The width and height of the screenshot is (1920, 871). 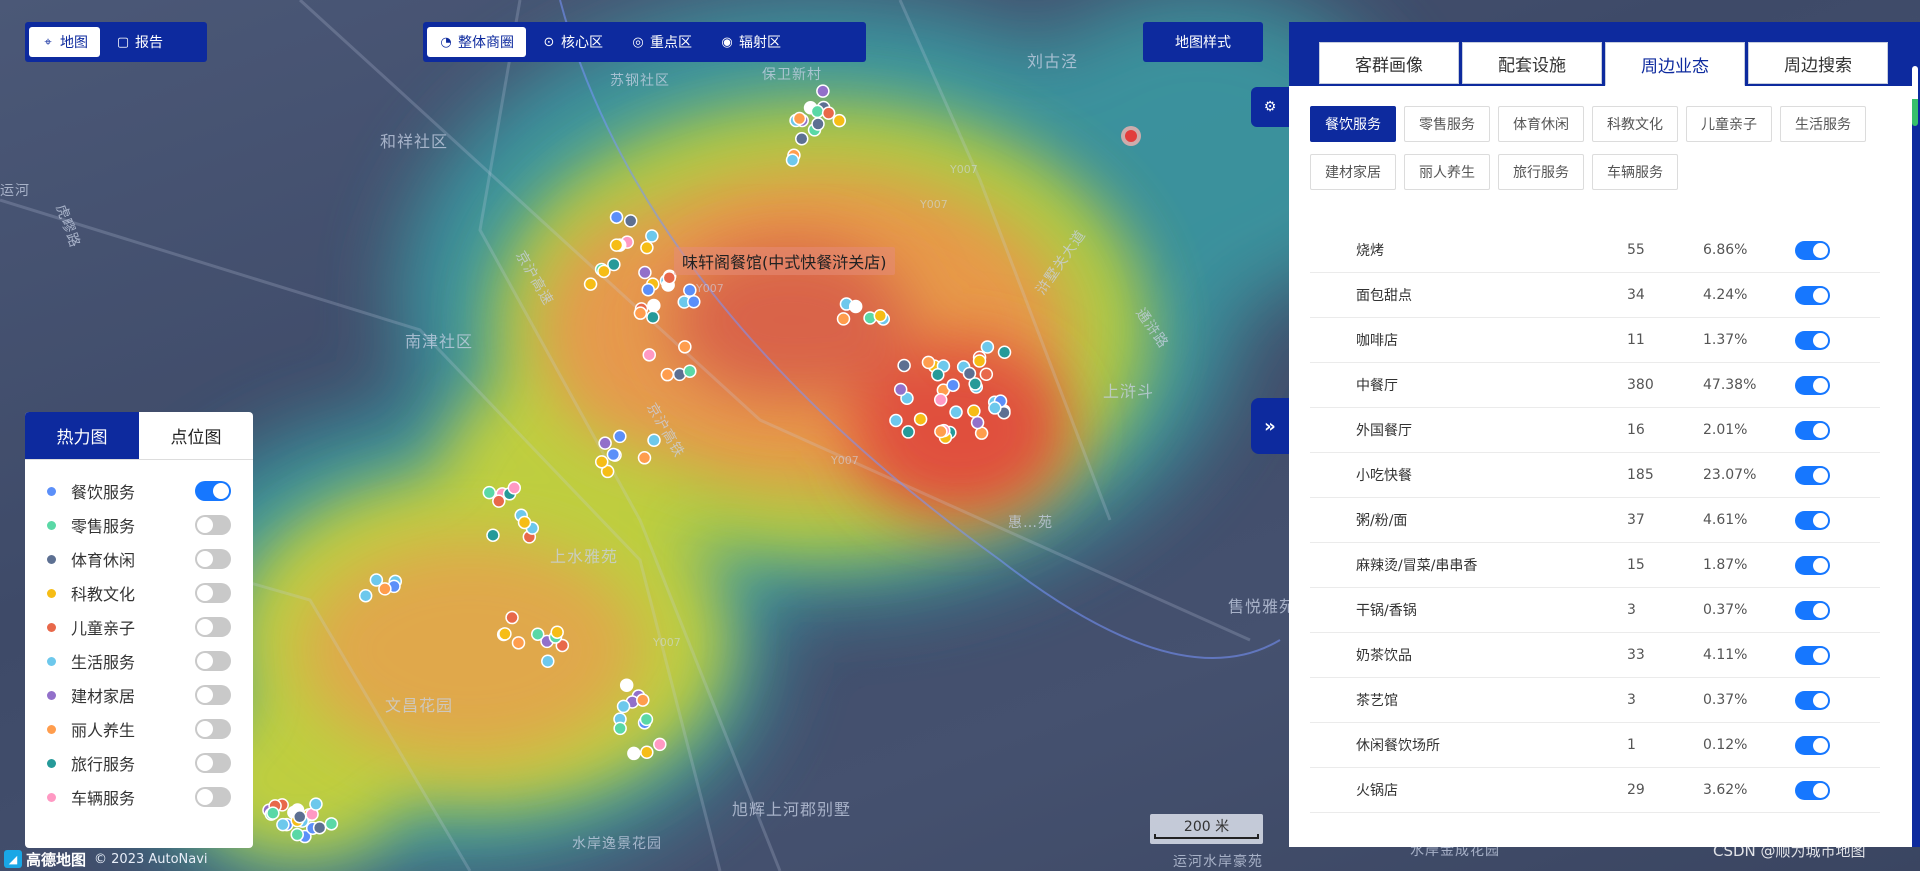 I want to click on tab-heatmap: 热力图, so click(x=82, y=435).